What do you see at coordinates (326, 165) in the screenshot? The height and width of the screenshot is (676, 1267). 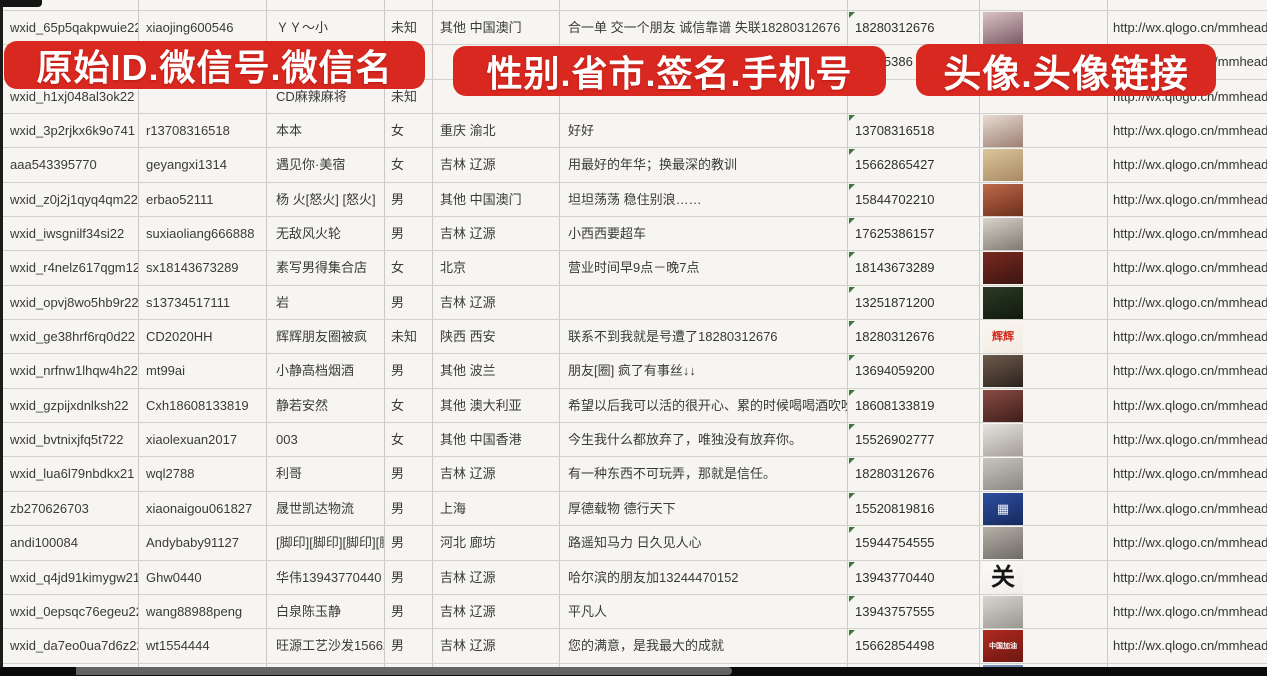 I see `cell-wechat-name: 遇见你·美宿` at bounding box center [326, 165].